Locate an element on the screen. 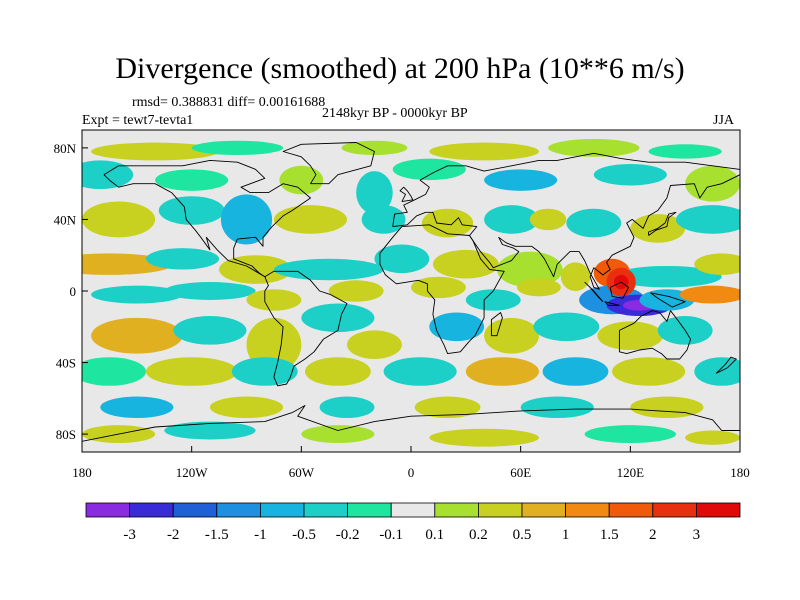  lat-tick-label: 0 is located at coordinates (73, 291).